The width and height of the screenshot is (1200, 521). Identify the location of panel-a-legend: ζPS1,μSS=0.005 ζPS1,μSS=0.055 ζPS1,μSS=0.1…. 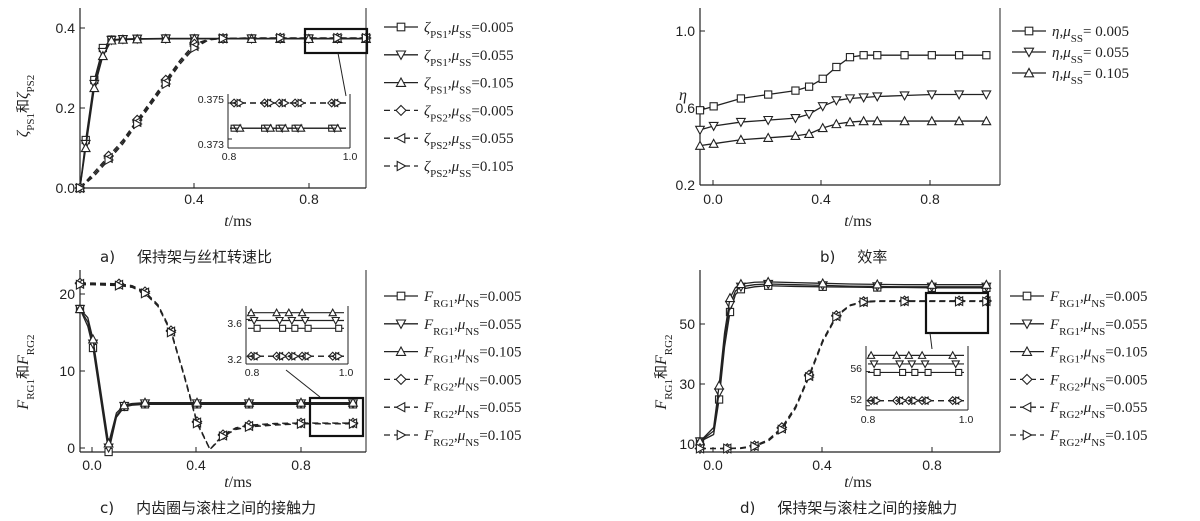
(449, 100).